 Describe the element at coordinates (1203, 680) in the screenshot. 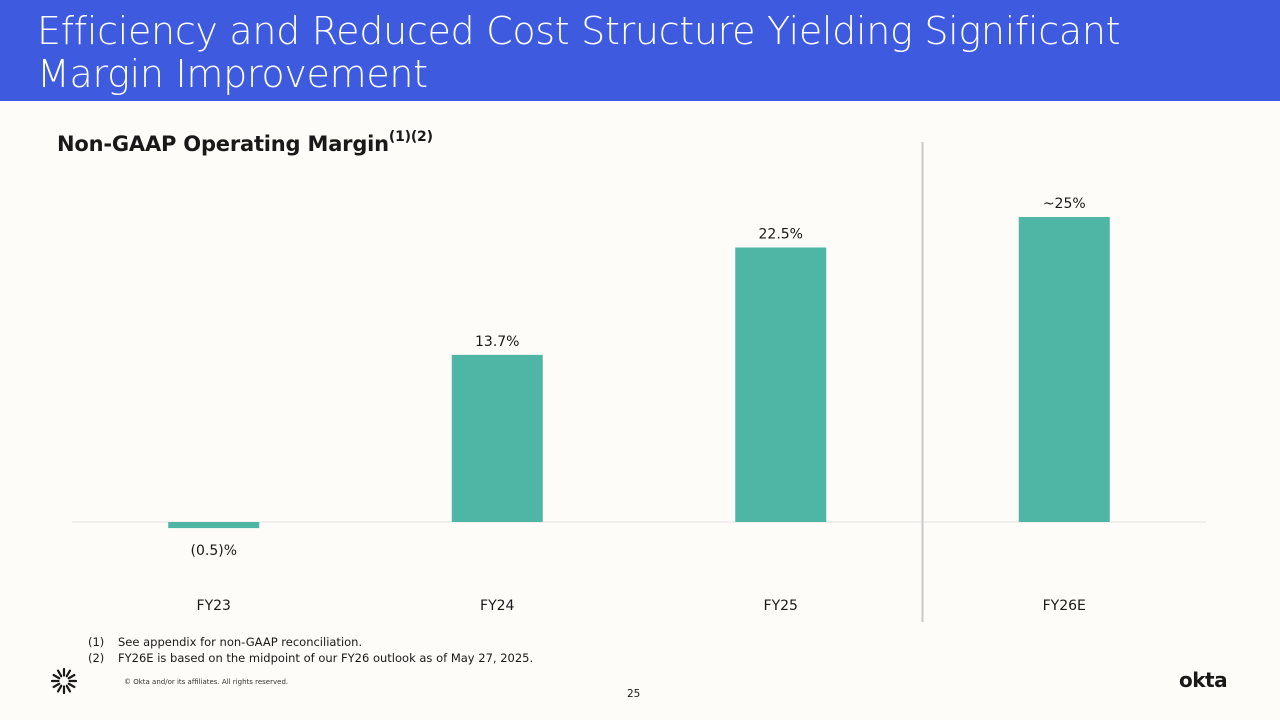

I see `okta-logo: okta` at that location.